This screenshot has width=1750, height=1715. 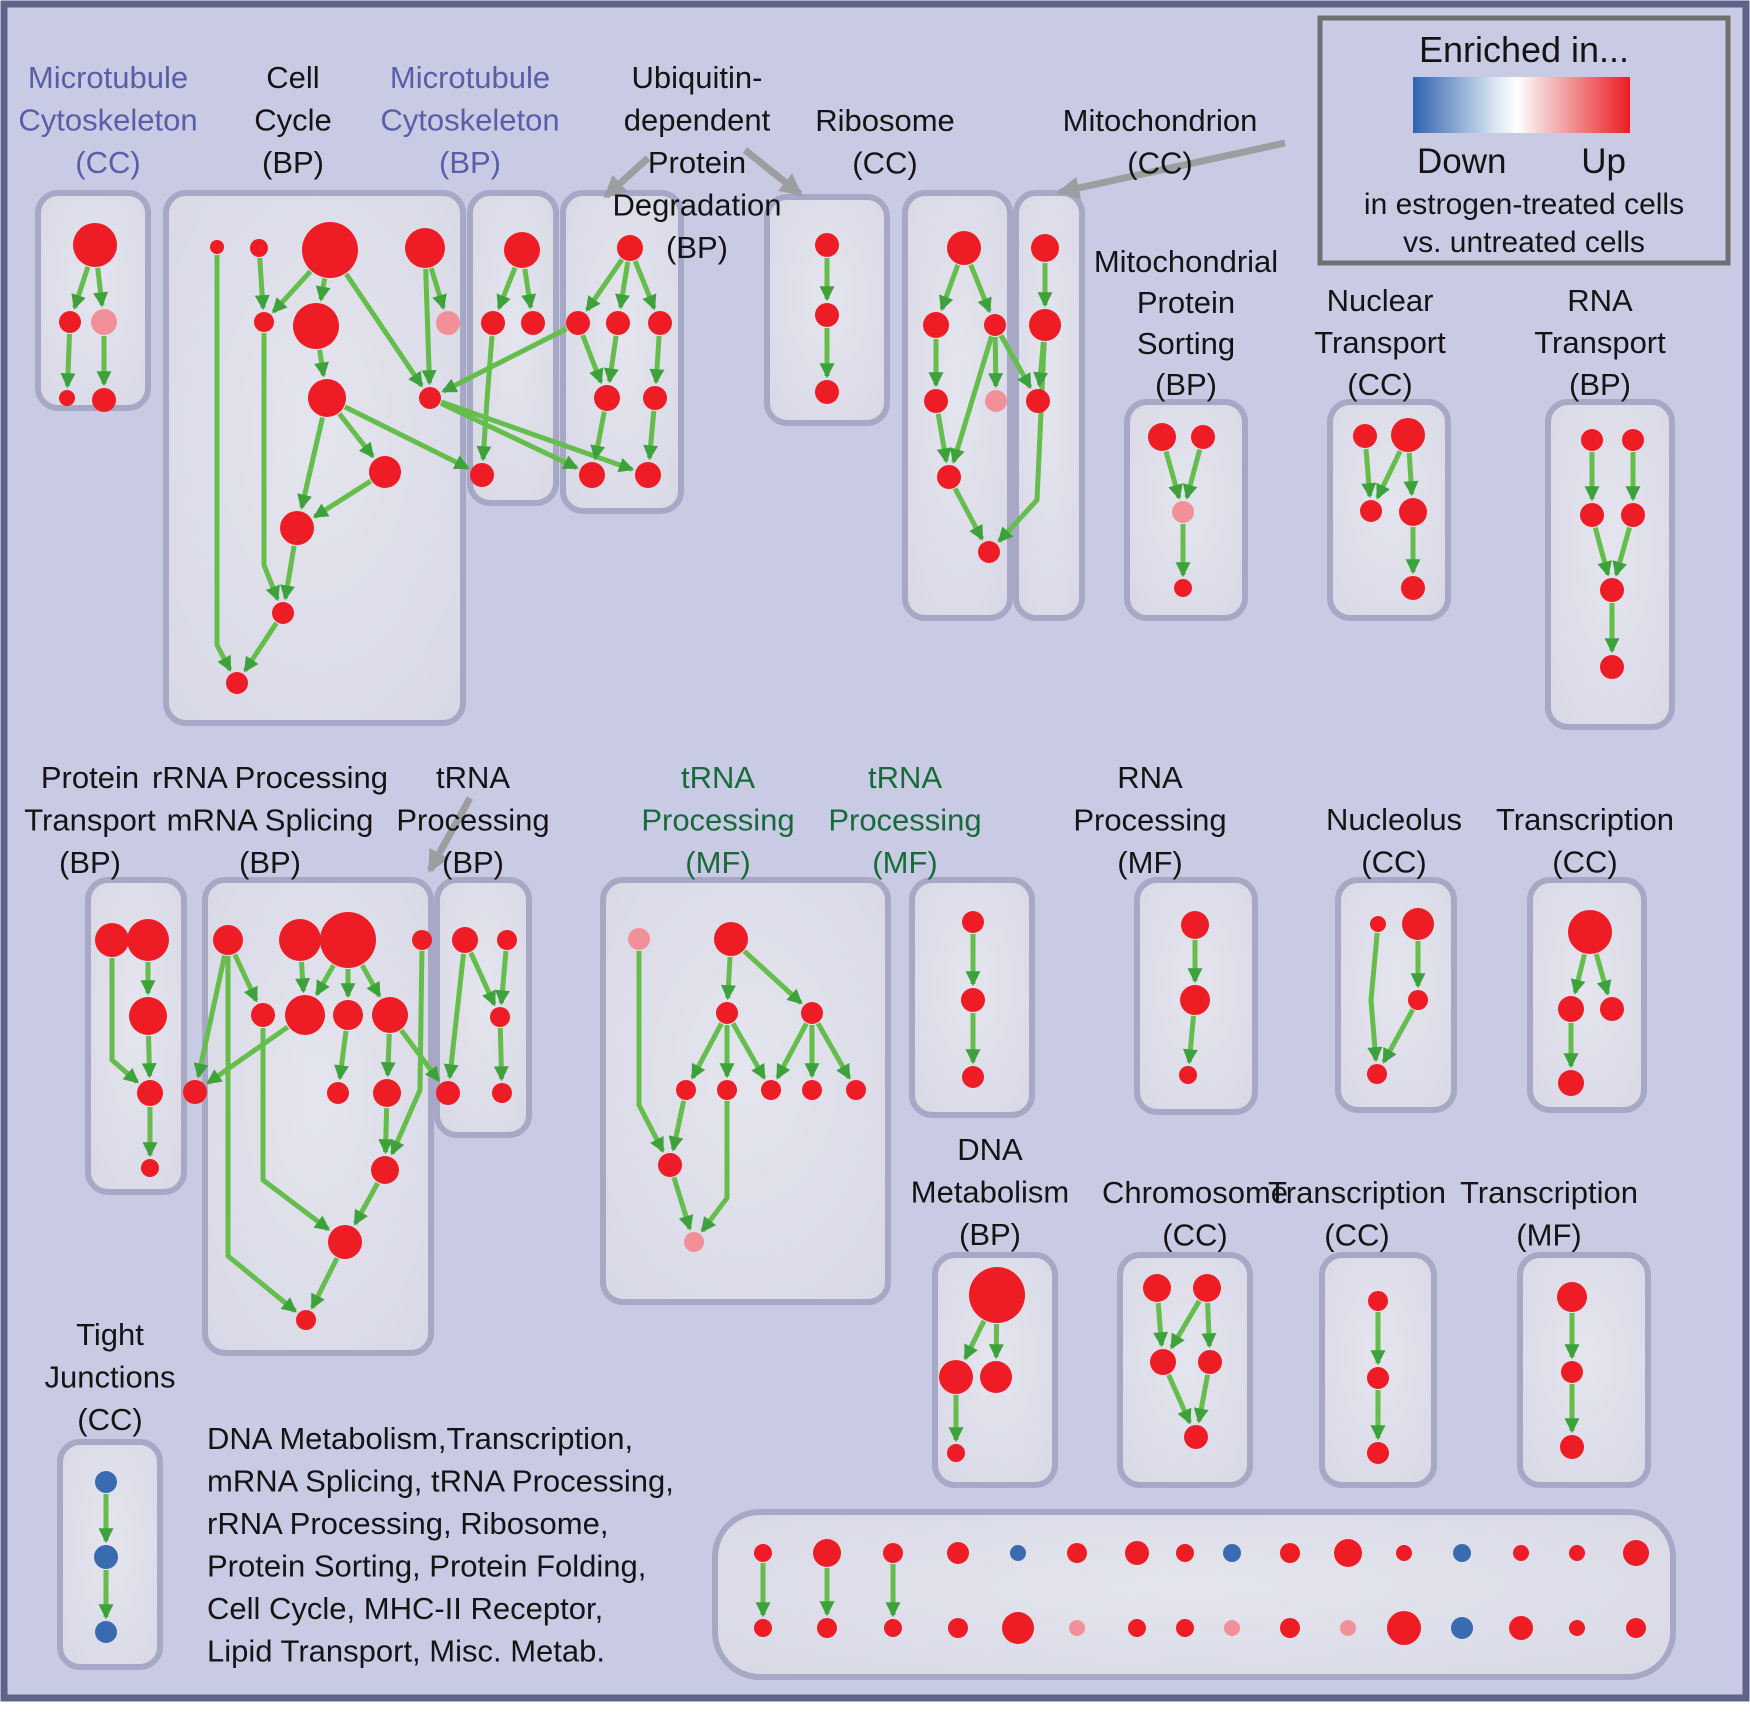 What do you see at coordinates (1418, 924) in the screenshot?
I see `gene-node-O2` at bounding box center [1418, 924].